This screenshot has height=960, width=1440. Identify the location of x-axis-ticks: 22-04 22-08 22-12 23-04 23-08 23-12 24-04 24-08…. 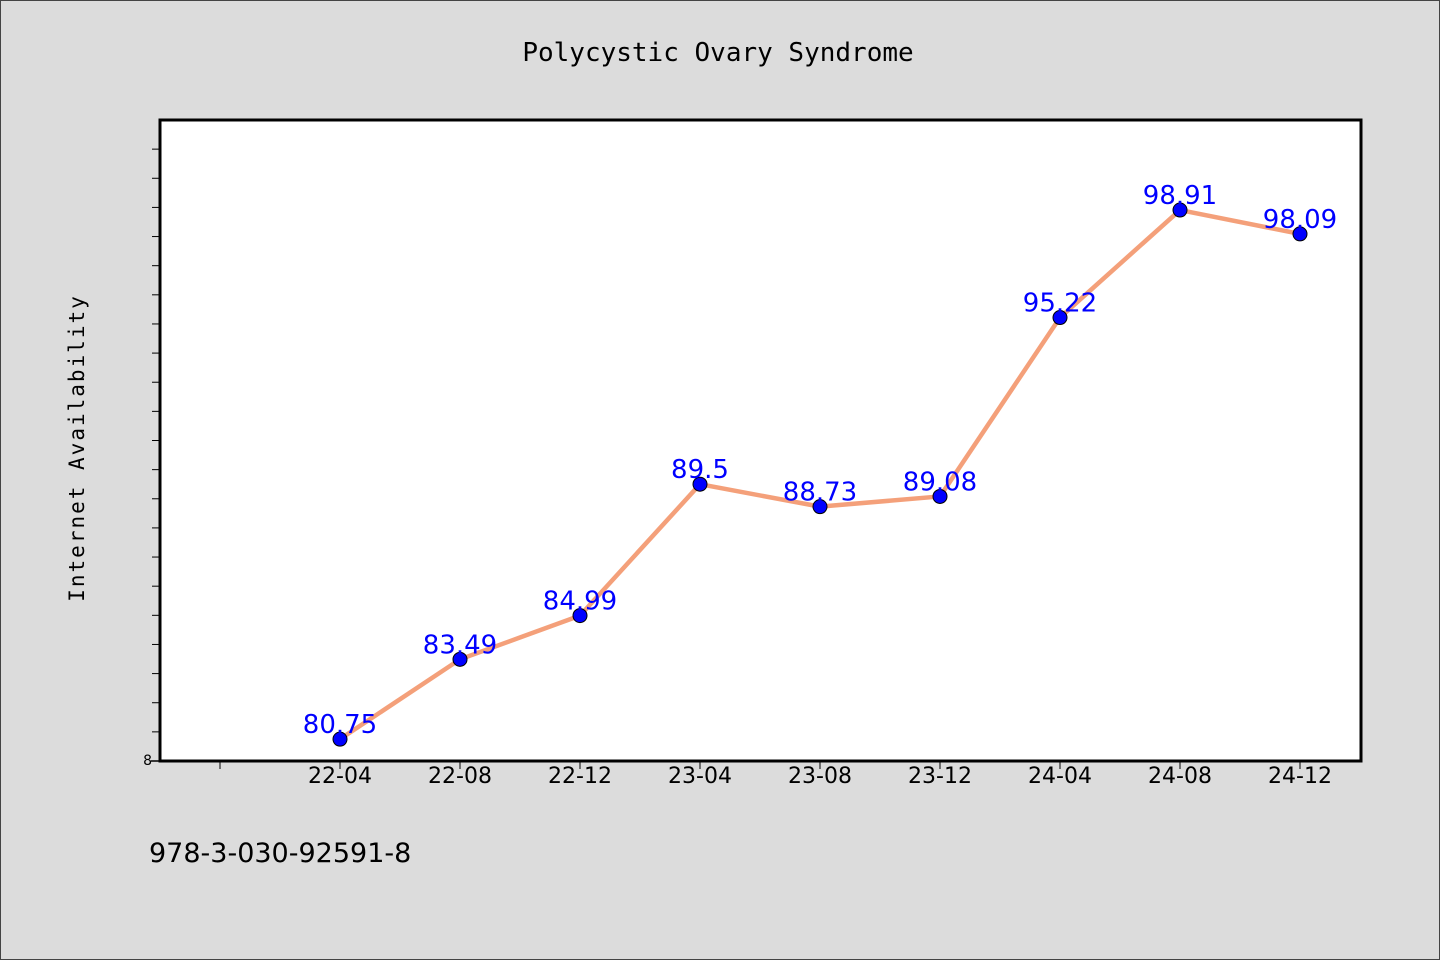
(775, 775).